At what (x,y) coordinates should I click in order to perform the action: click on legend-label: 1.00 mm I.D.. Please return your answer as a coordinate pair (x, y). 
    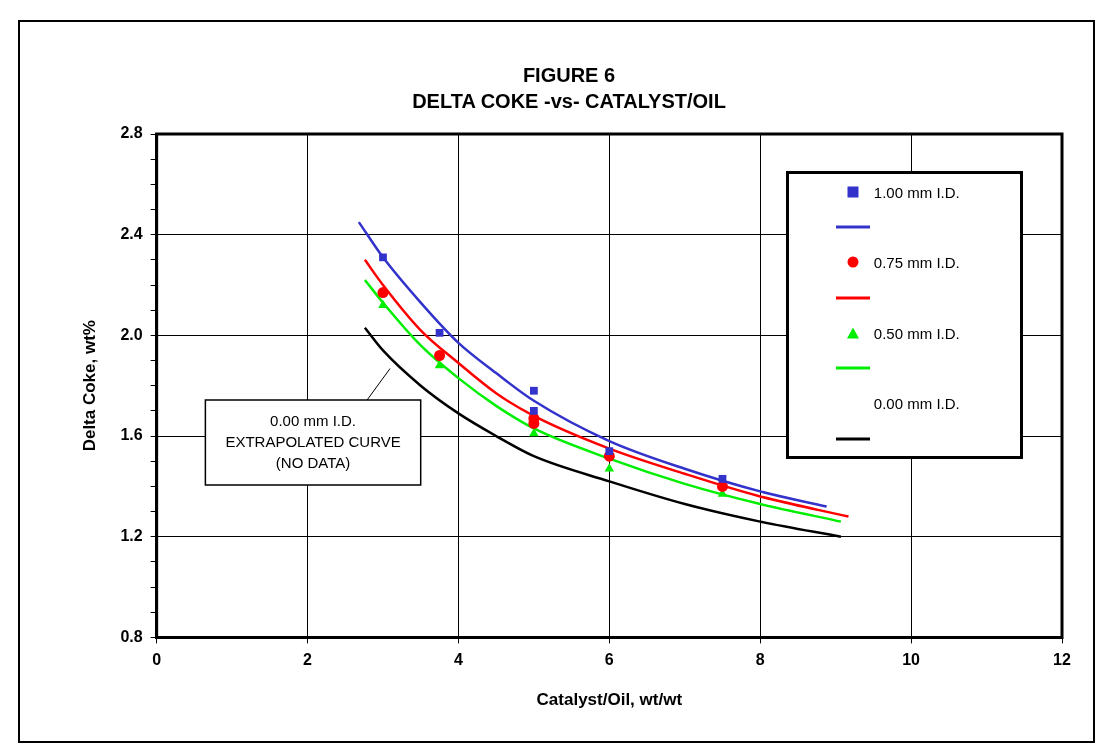
    Looking at the image, I should click on (916, 192).